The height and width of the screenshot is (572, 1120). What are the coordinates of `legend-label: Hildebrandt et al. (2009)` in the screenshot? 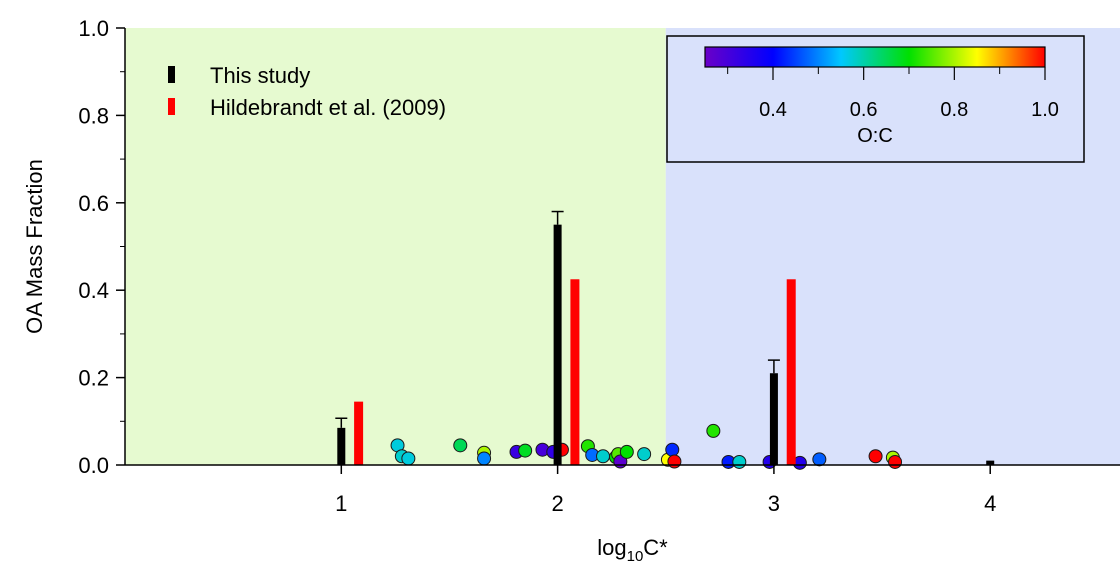 It's located at (328, 107).